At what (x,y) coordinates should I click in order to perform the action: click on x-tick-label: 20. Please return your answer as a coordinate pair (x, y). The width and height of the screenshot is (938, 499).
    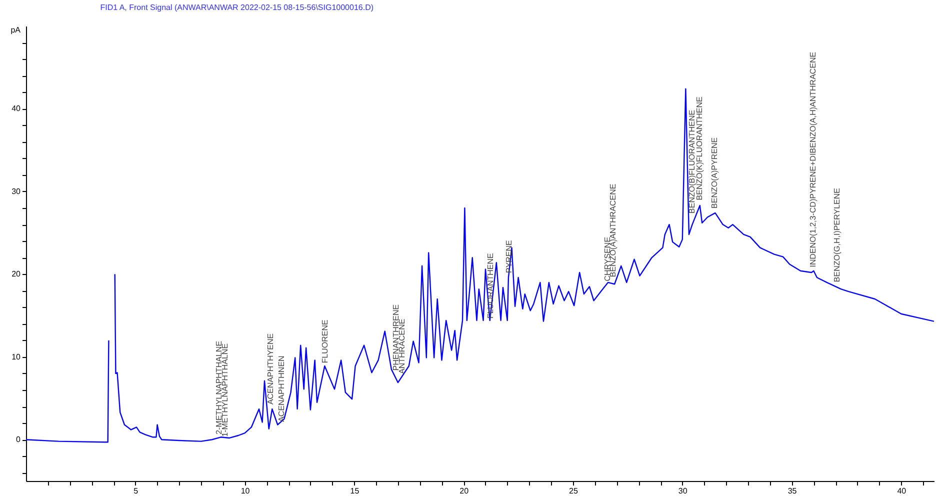
    Looking at the image, I should click on (465, 491).